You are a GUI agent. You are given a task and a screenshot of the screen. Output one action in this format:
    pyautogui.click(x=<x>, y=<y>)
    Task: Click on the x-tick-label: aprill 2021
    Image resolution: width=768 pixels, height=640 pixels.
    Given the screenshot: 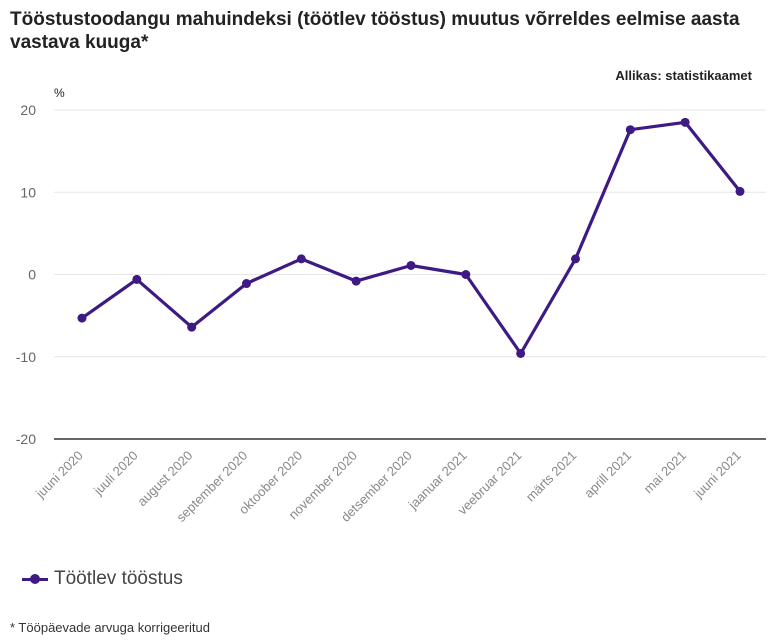 What is the action you would take?
    pyautogui.click(x=607, y=474)
    